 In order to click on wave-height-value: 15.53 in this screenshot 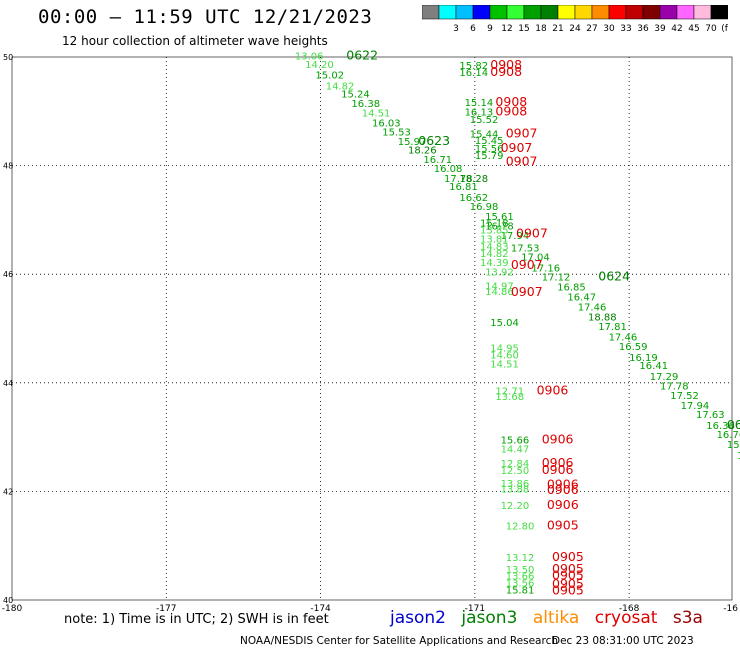, I will do `click(396, 133)`.